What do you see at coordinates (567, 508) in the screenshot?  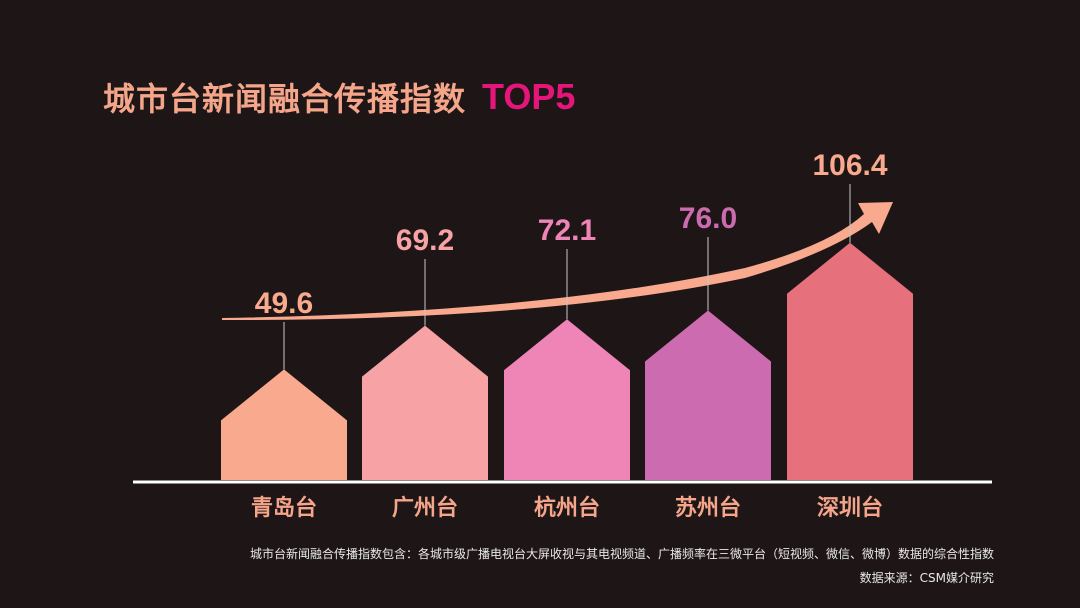 I see `category-label-3: 杭州台` at bounding box center [567, 508].